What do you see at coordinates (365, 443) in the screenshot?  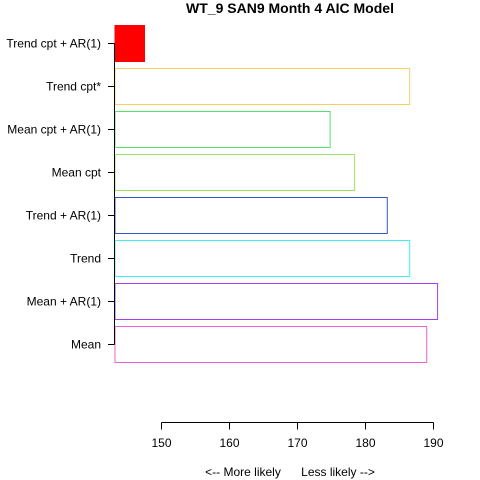 I see `x-tick-label-3: 180` at bounding box center [365, 443].